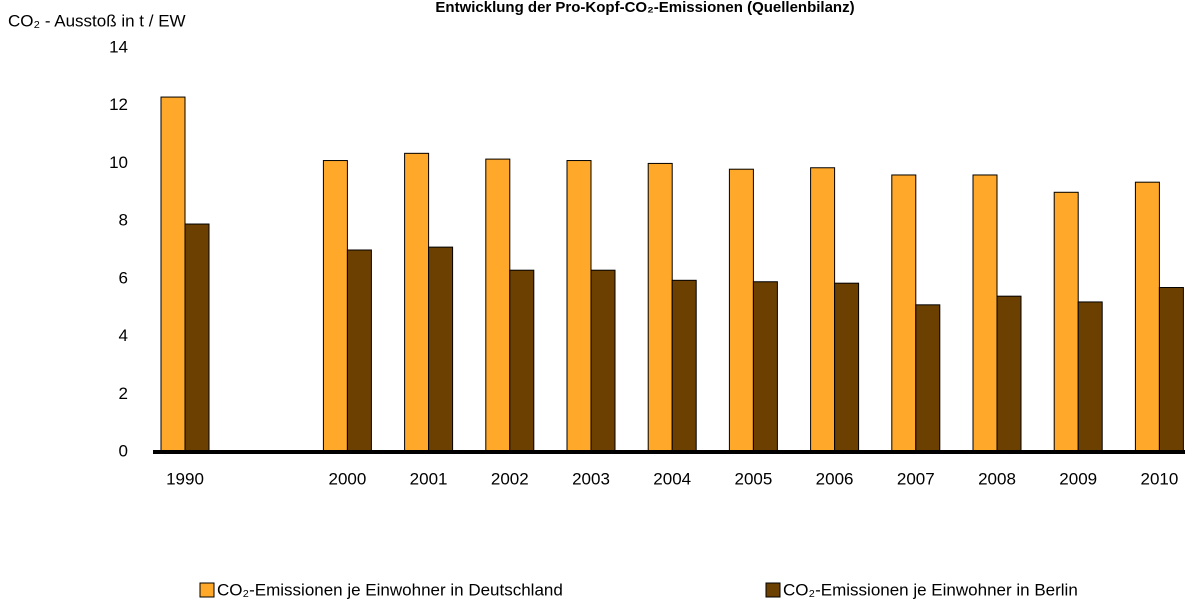 The width and height of the screenshot is (1190, 601). I want to click on x-tick-label: 2008, so click(997, 478).